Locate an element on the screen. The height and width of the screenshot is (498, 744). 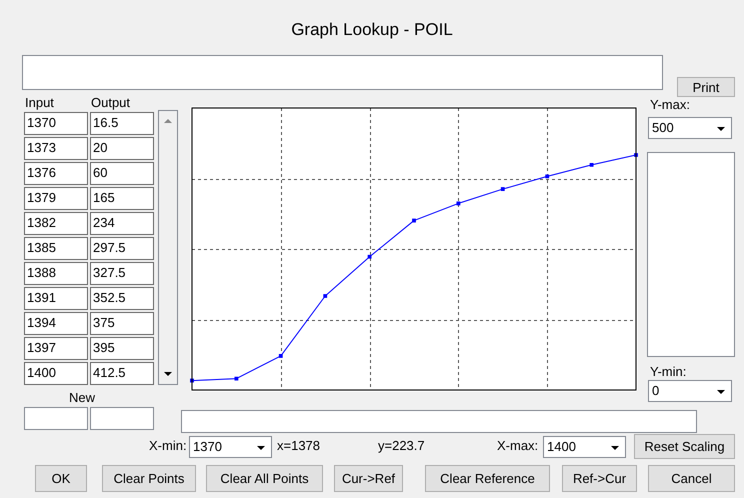
text: 395 is located at coordinates (104, 347).